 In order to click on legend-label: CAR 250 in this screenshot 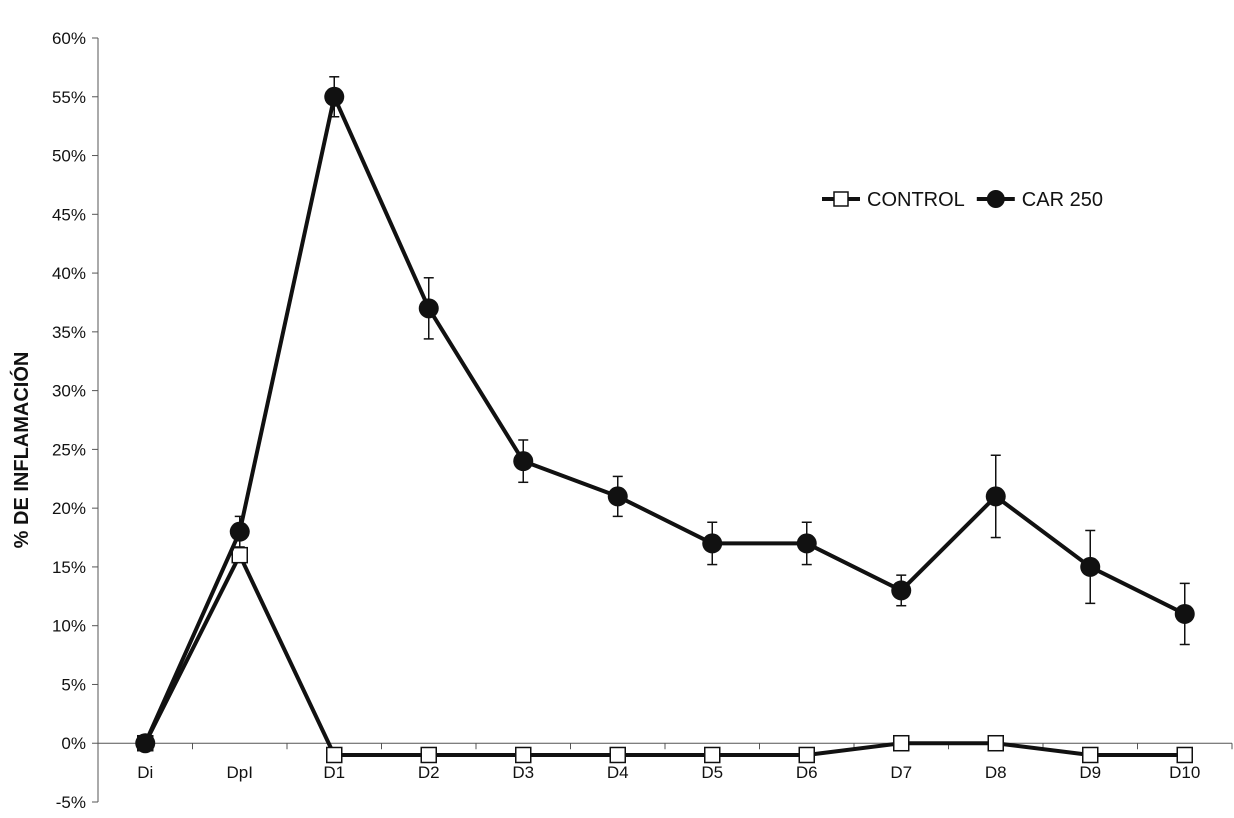, I will do `click(1062, 200)`.